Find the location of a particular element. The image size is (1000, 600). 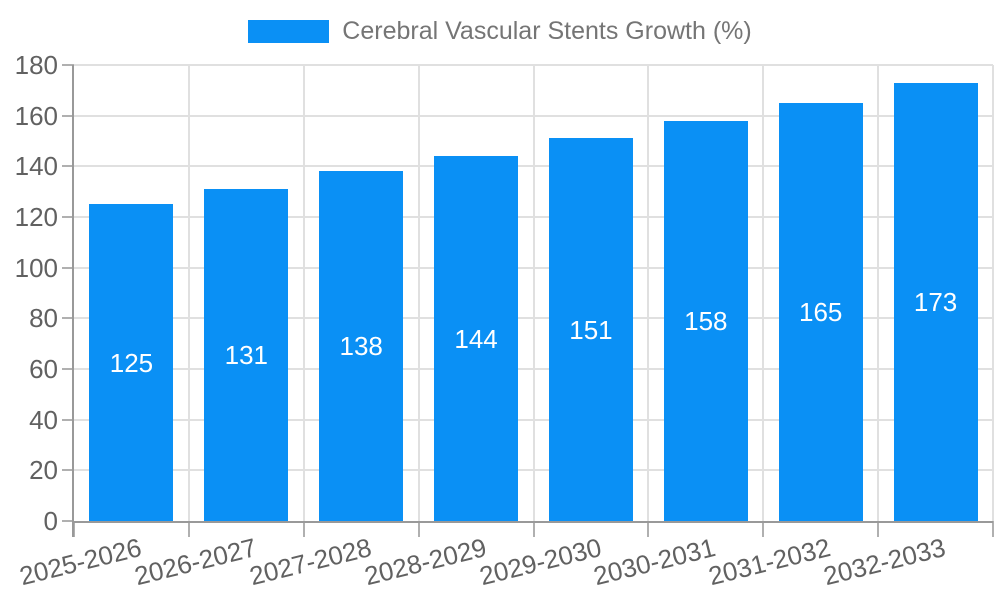

legend-swatch is located at coordinates (289, 31).